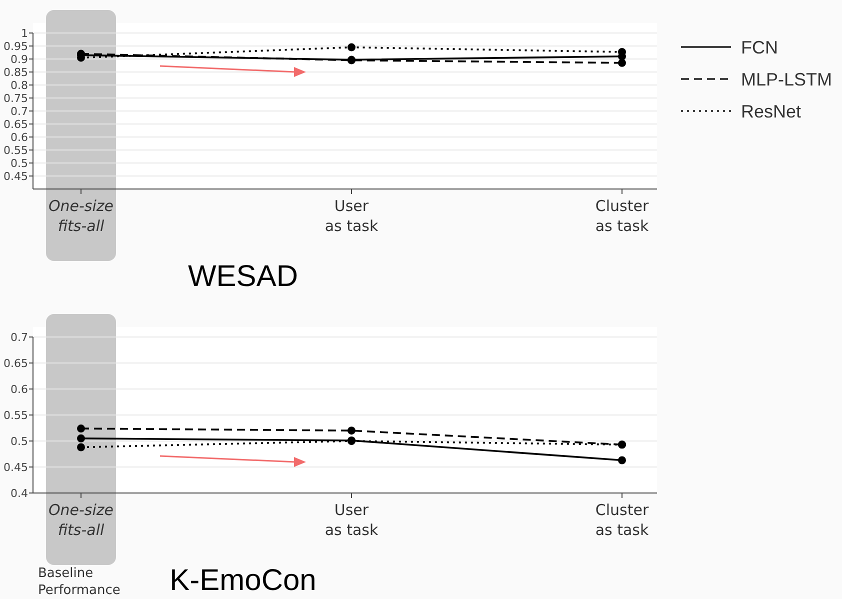 This screenshot has height=599, width=842. I want to click on band-label: Baseline Performance, so click(79, 582).